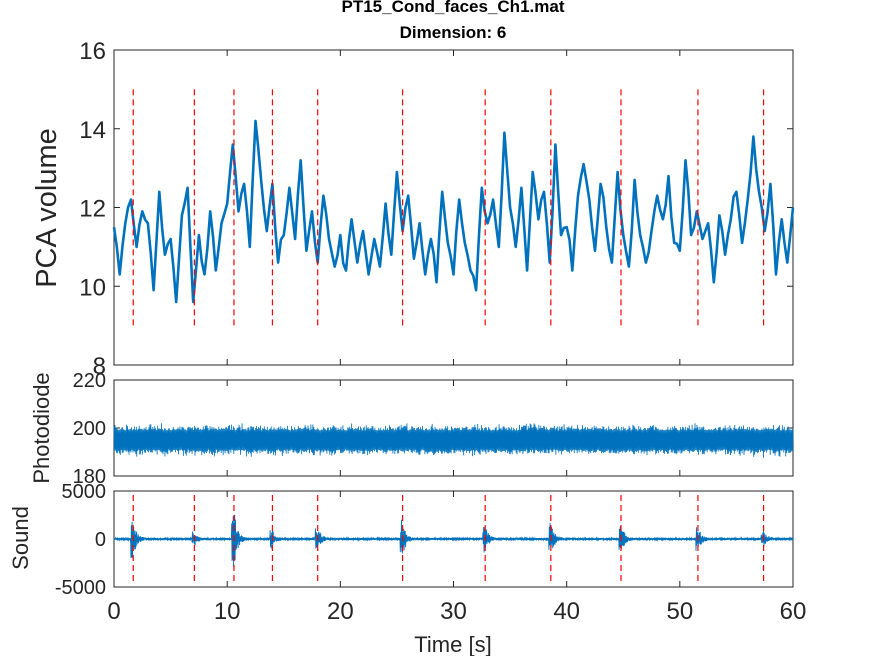 The image size is (875, 656). What do you see at coordinates (453, 611) in the screenshot?
I see `x-tick-label: 30` at bounding box center [453, 611].